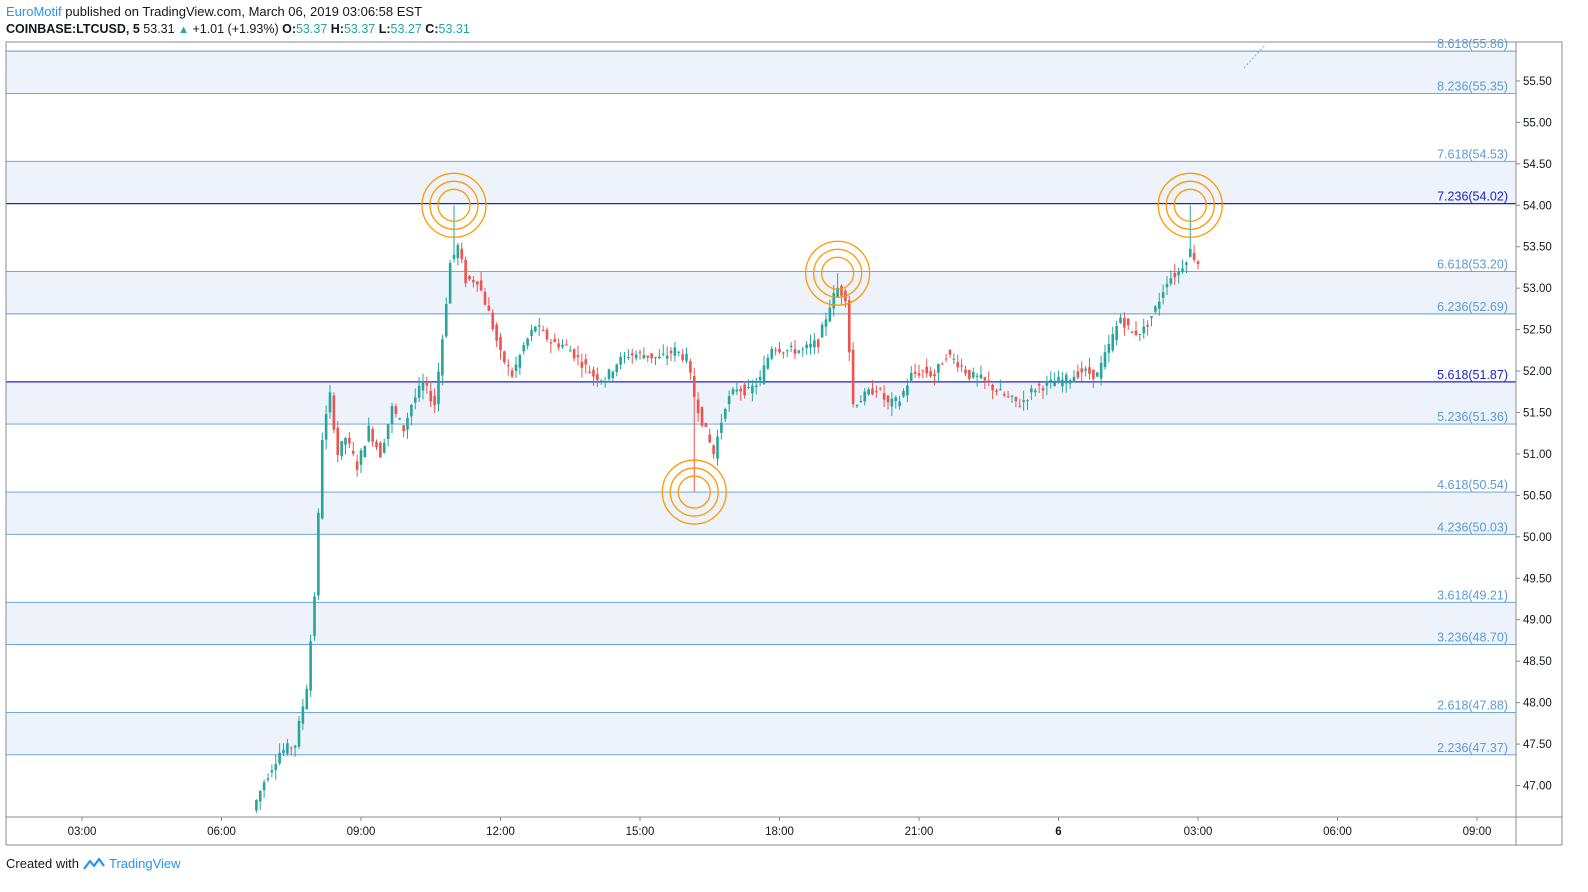  I want to click on y-tick-label: 49.00, so click(1537, 621).